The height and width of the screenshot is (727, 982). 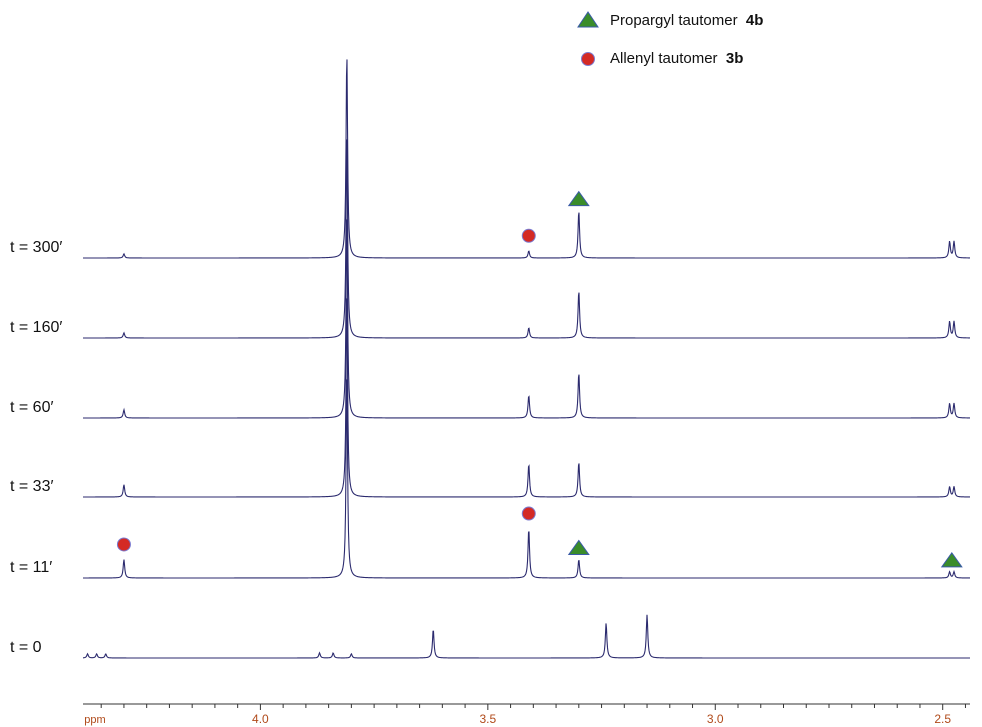 I want to click on legend-entry-bold: 4b, so click(x=755, y=20).